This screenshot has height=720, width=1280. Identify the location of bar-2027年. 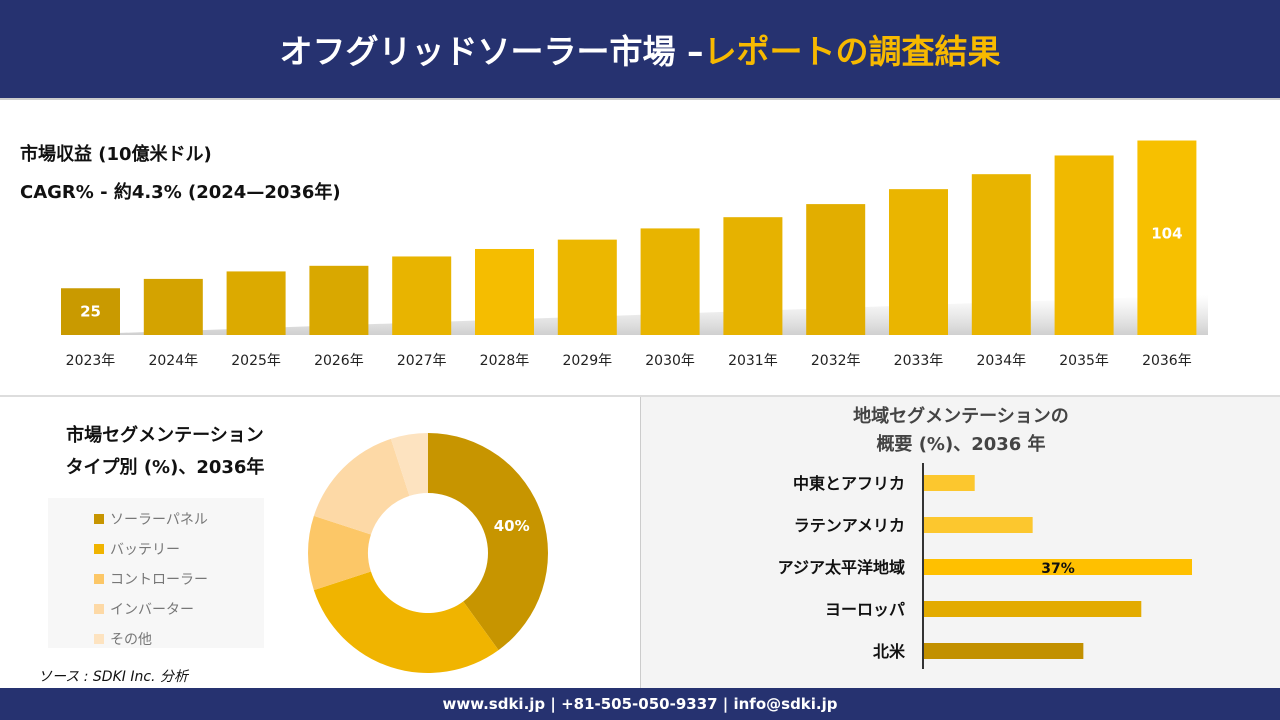
(422, 295).